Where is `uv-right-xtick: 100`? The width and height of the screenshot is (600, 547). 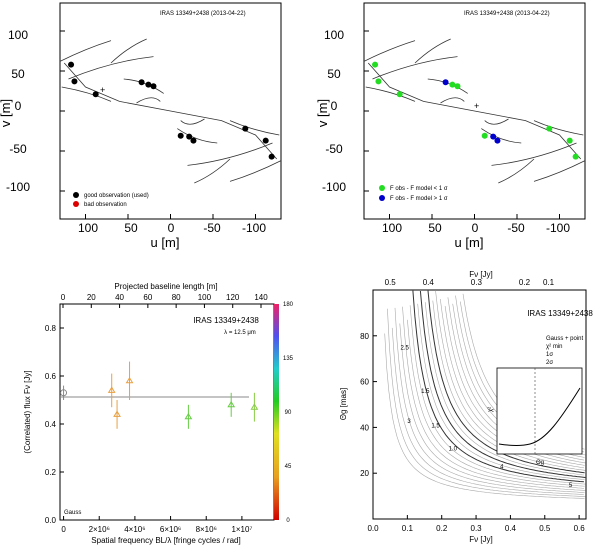 uv-right-xtick: 100 is located at coordinates (392, 228).